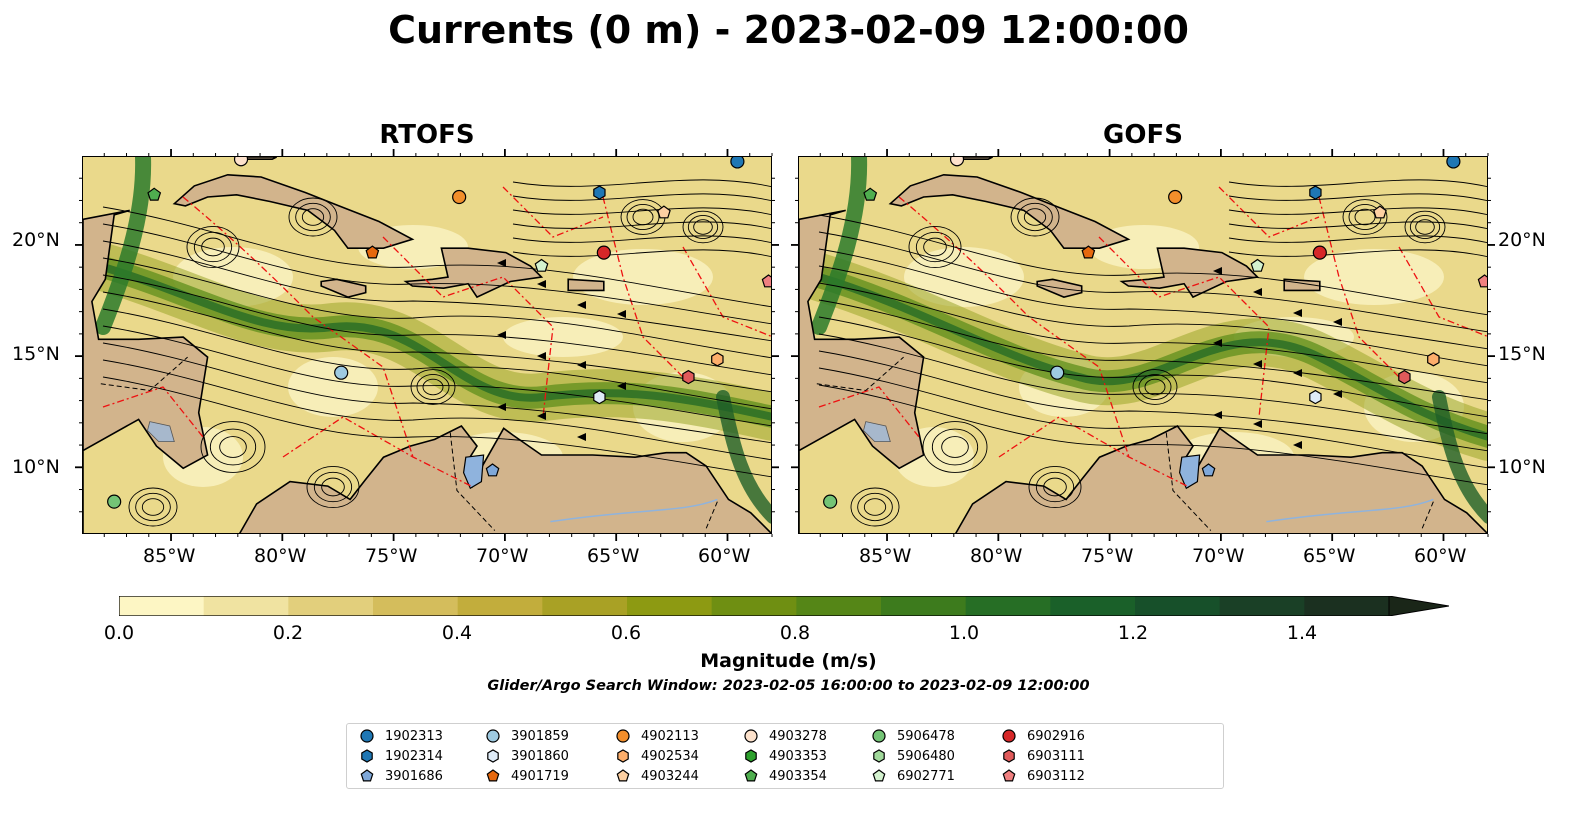  What do you see at coordinates (860, 373) in the screenshot?
I see `national-border` at bounding box center [860, 373].